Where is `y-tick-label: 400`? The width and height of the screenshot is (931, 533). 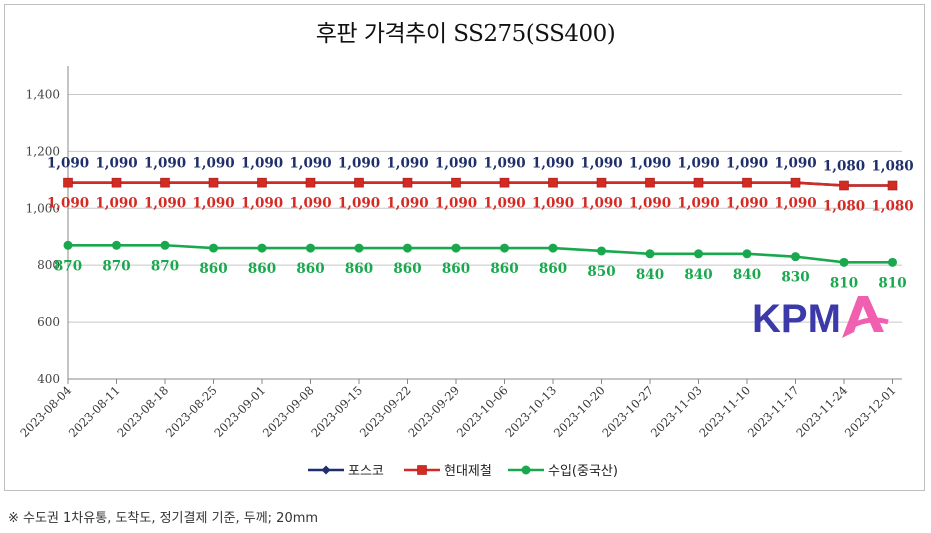
y-tick-label: 400 is located at coordinates (48, 379).